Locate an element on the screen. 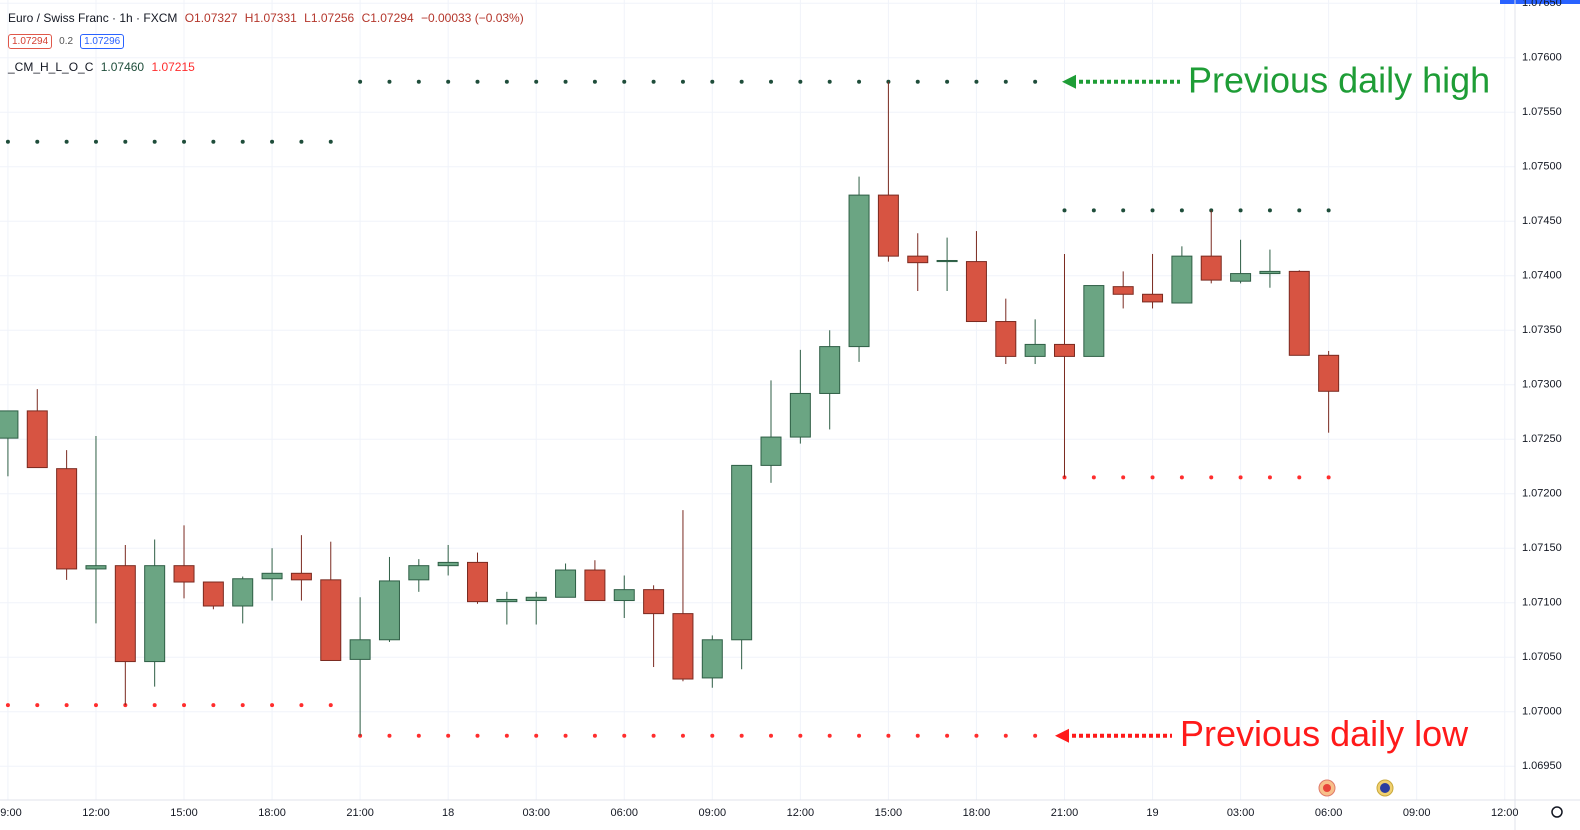 The image size is (1580, 830). x-tick-label: 19 is located at coordinates (1152, 813).